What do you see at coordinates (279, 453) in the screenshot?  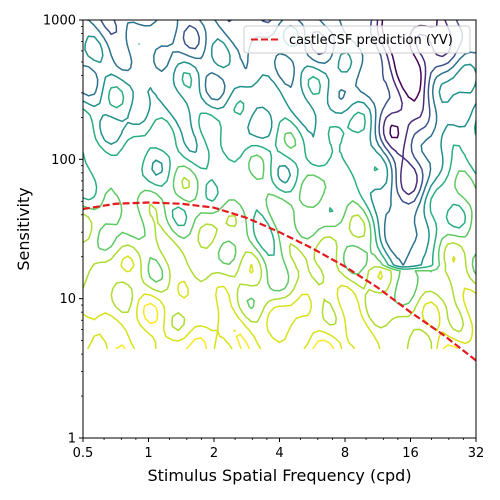 I see `x-tick-label: 4` at bounding box center [279, 453].